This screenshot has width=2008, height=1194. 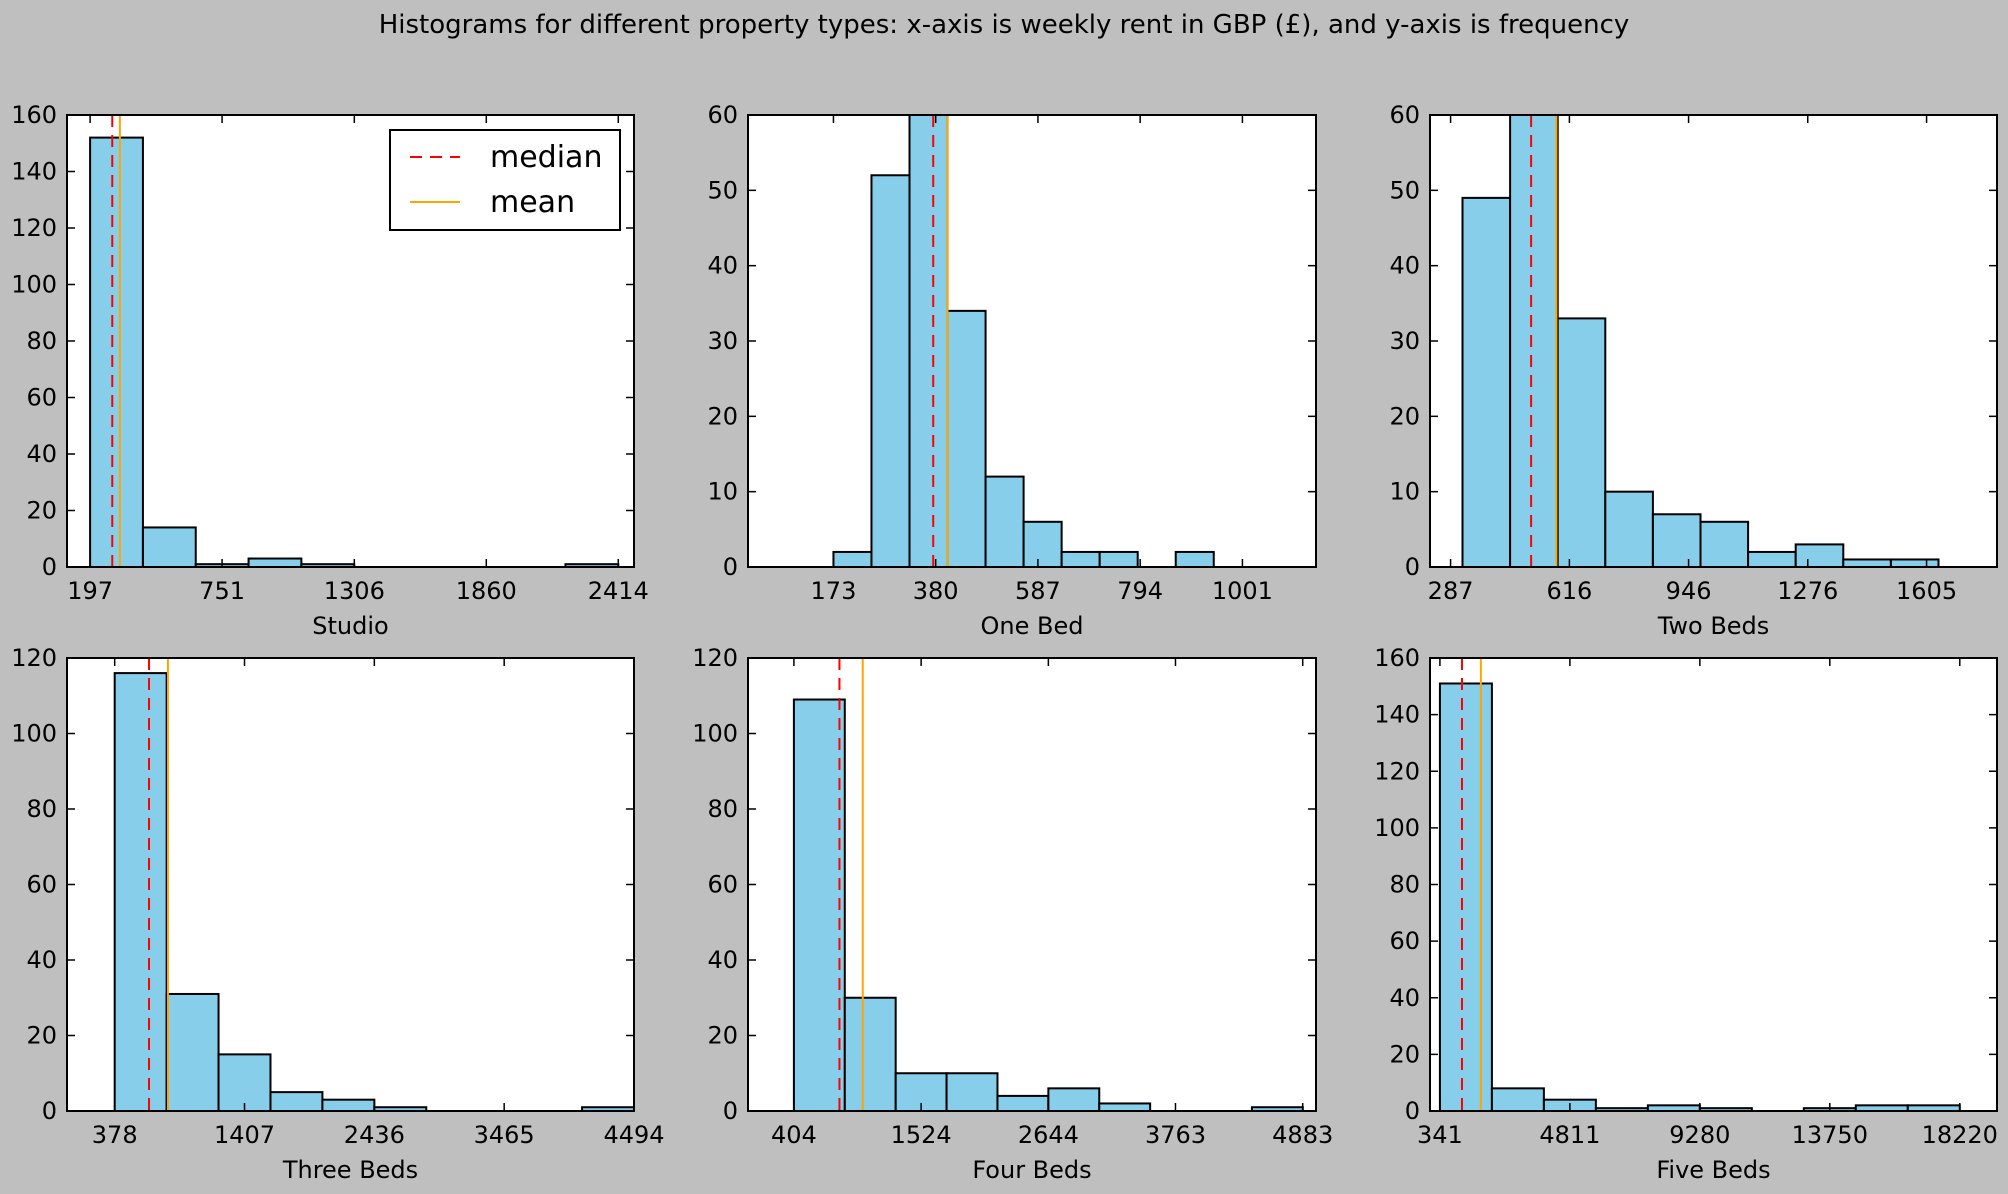 I want to click on x-tick-label: 380, so click(x=936, y=591).